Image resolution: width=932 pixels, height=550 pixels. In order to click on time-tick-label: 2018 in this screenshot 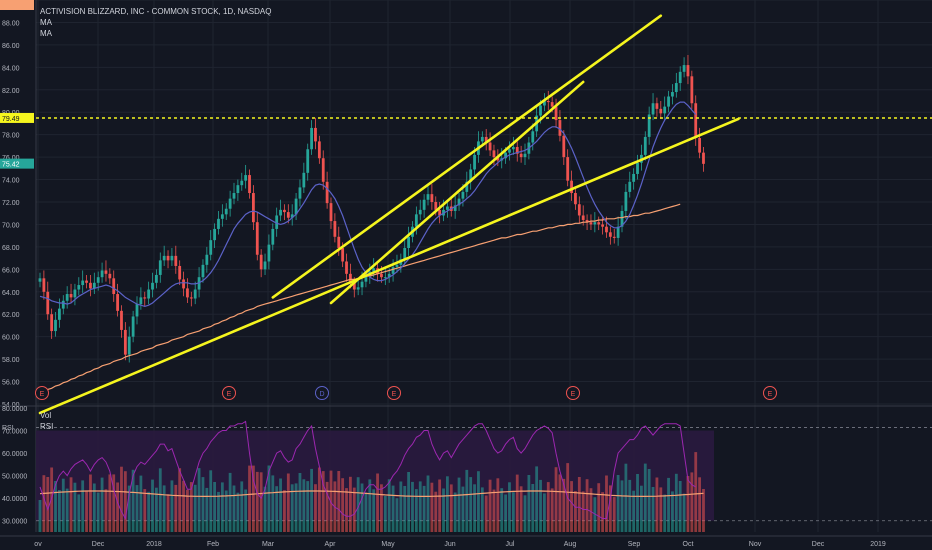, I will do `click(154, 544)`.